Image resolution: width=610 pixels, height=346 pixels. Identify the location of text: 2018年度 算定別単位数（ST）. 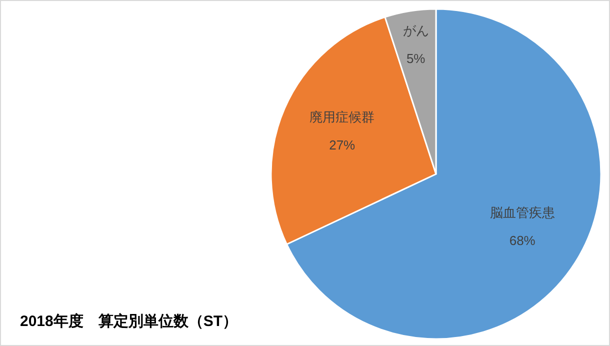
(129, 321).